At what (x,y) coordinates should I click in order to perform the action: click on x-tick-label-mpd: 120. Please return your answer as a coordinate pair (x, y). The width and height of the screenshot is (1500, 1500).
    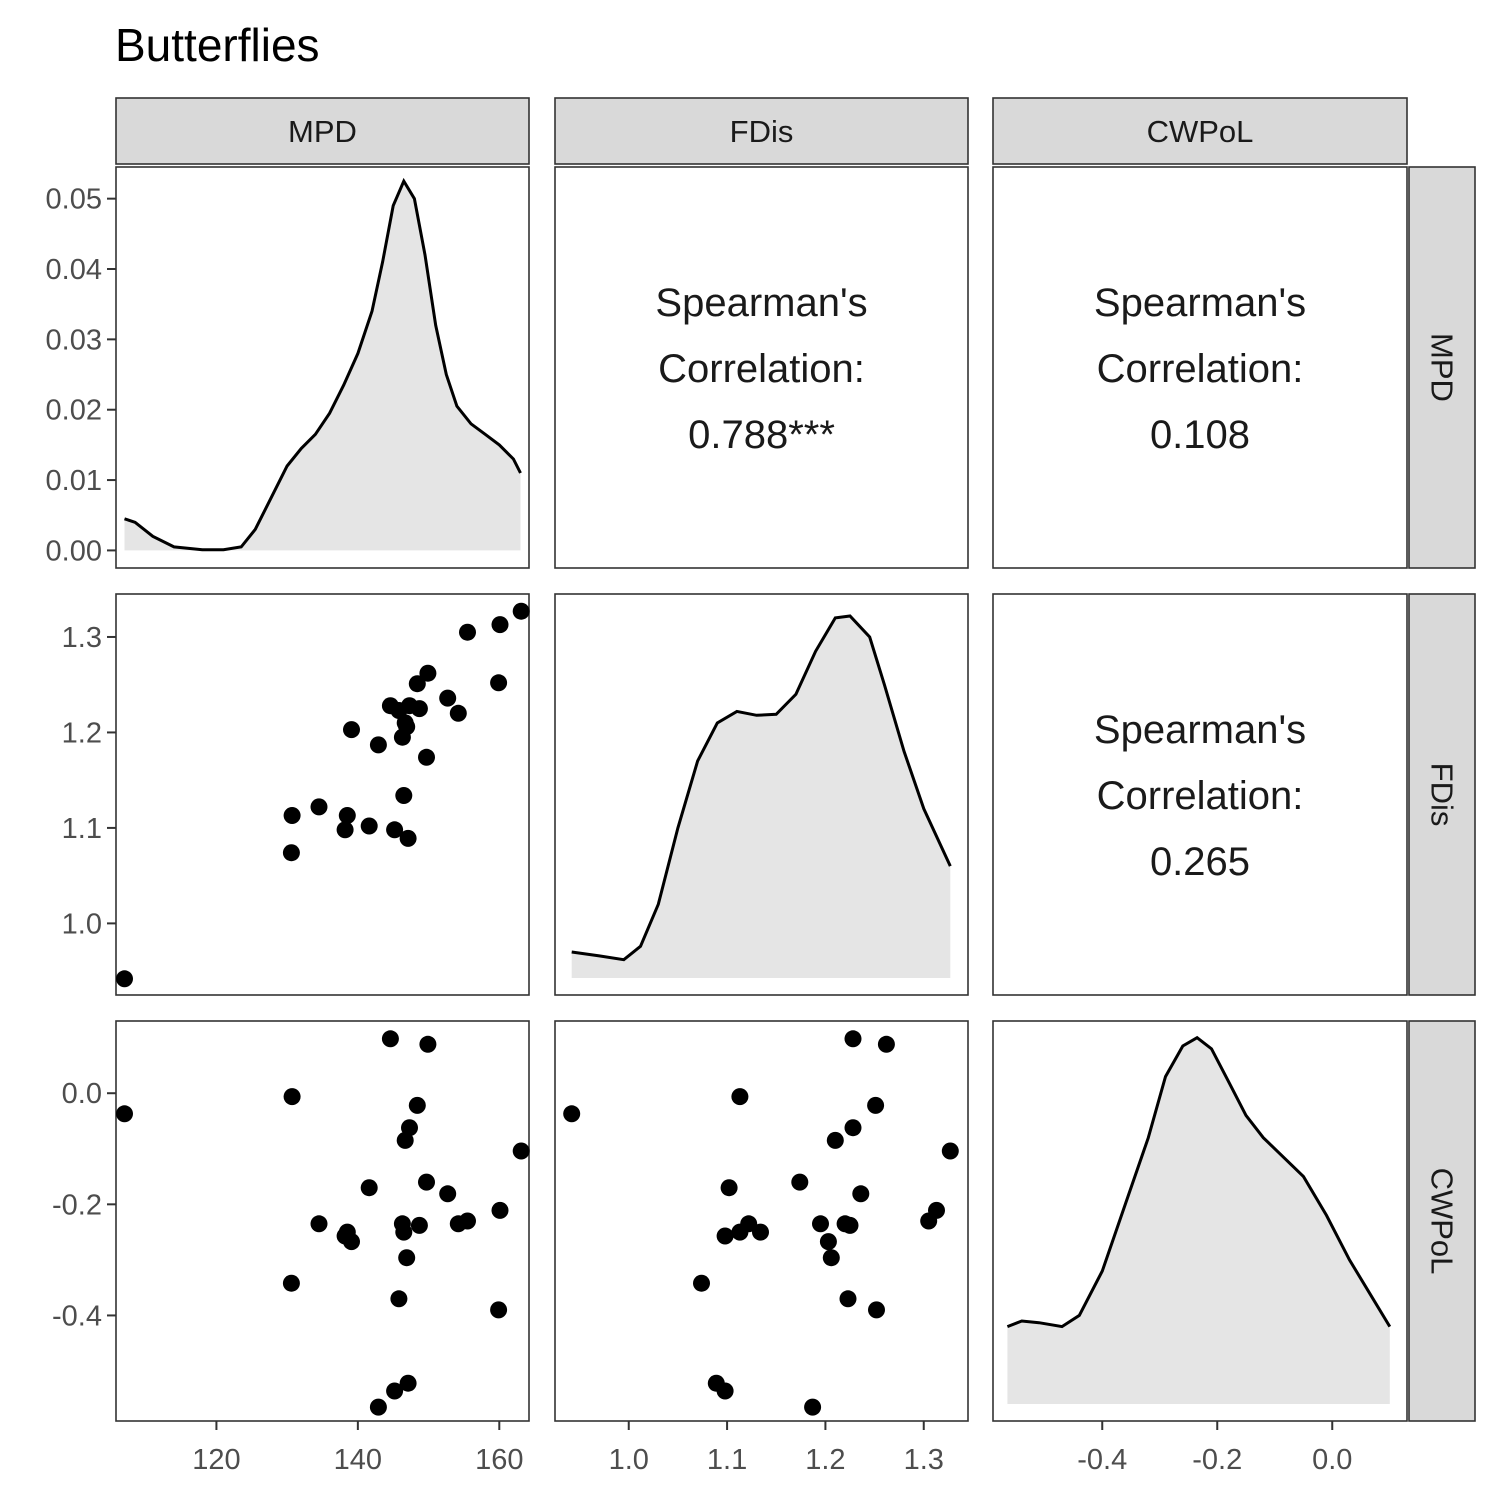
    Looking at the image, I should click on (216, 1460).